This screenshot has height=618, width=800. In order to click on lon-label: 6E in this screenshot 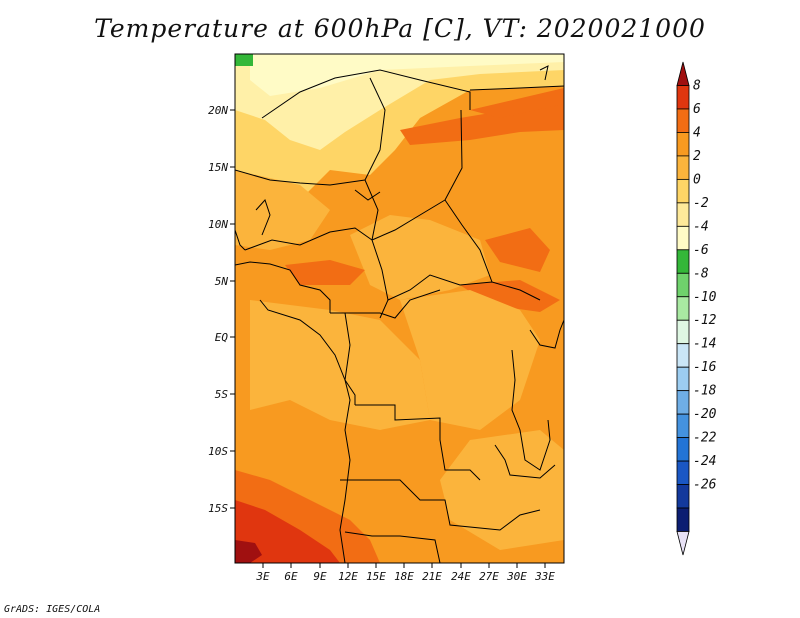, I will do `click(291, 576)`.